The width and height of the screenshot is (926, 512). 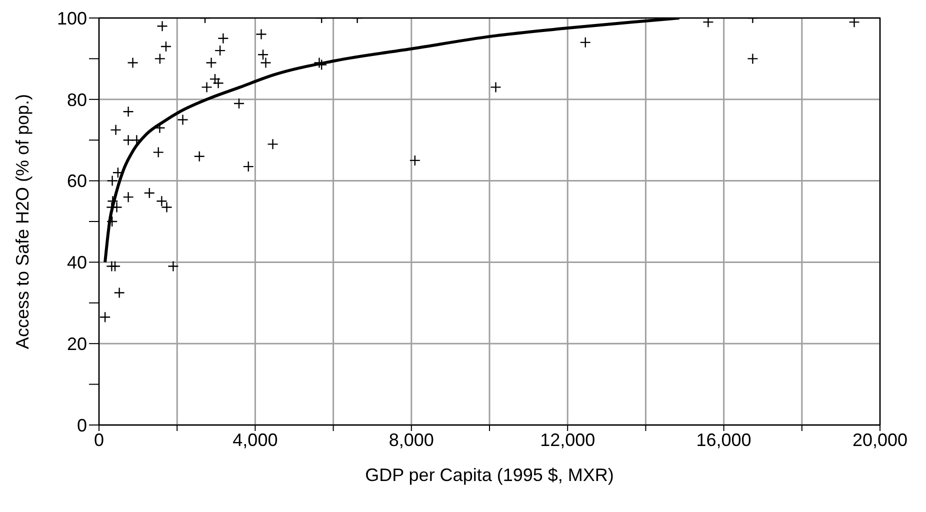 I want to click on x-tick-label: 8,000, so click(x=411, y=440).